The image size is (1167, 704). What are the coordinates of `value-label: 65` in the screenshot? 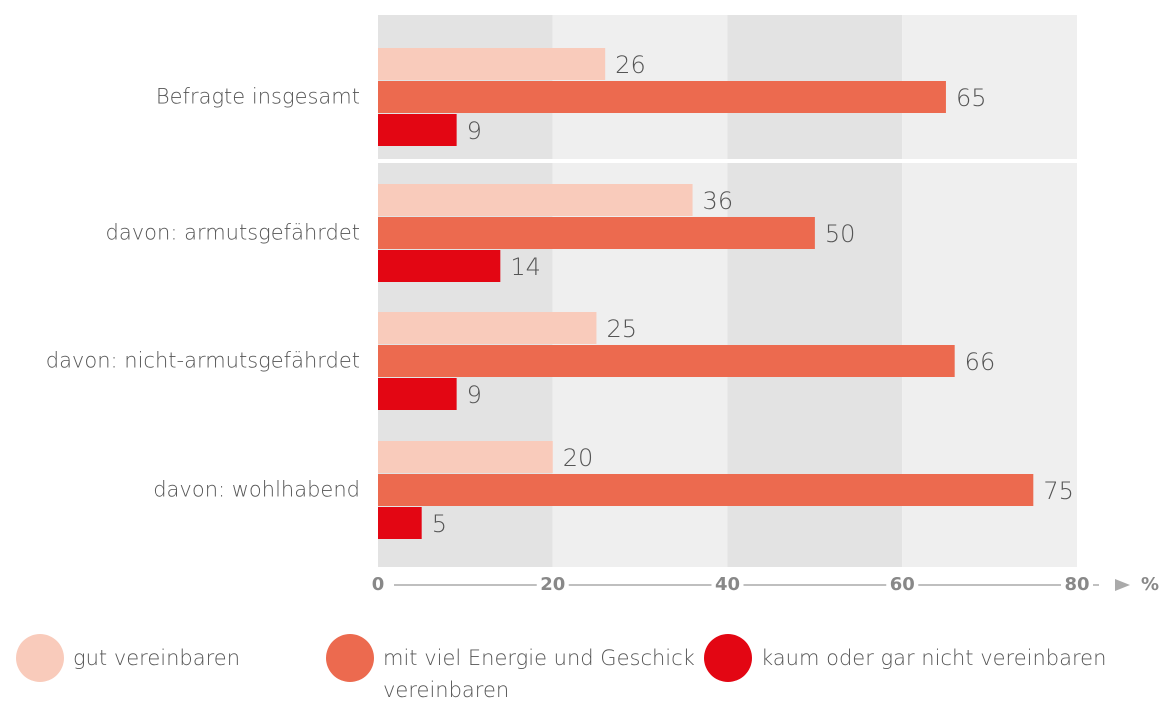 It's located at (971, 98).